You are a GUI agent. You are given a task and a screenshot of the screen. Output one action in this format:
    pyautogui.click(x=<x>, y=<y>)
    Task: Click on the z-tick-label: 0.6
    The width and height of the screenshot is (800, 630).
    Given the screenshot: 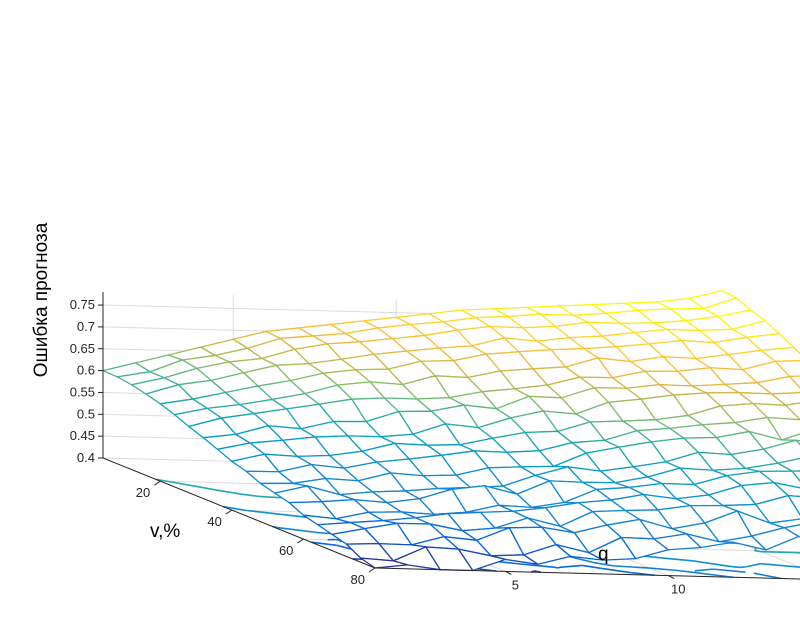 What is the action you would take?
    pyautogui.click(x=86, y=370)
    